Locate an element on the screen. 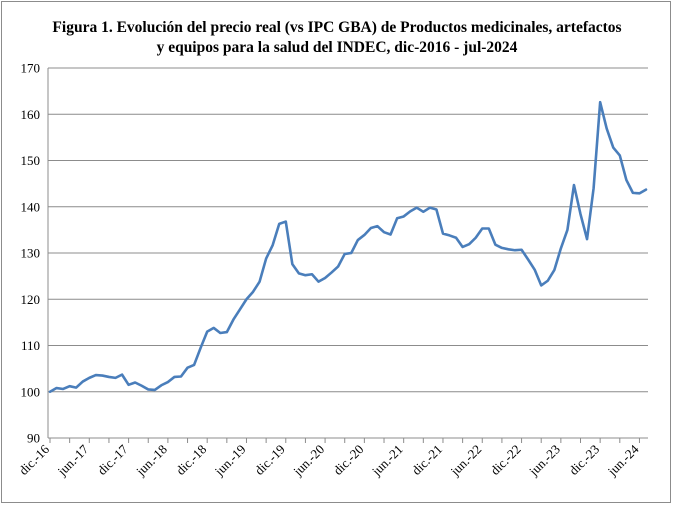 This screenshot has width=674, height=506. x-tick-label-dic-21: dic.-21 is located at coordinates (427, 460).